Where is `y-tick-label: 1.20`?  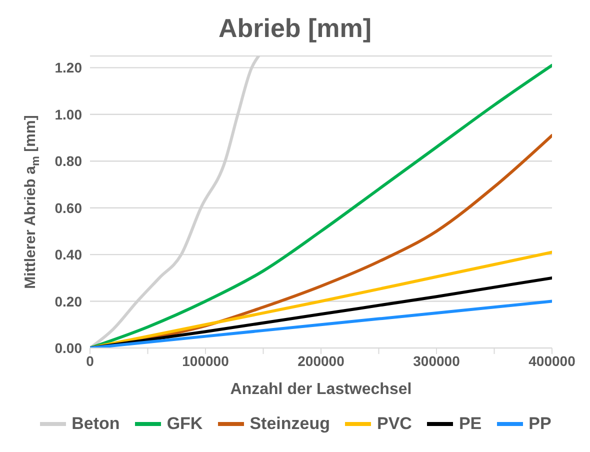
y-tick-label: 1.20 is located at coordinates (68, 68).